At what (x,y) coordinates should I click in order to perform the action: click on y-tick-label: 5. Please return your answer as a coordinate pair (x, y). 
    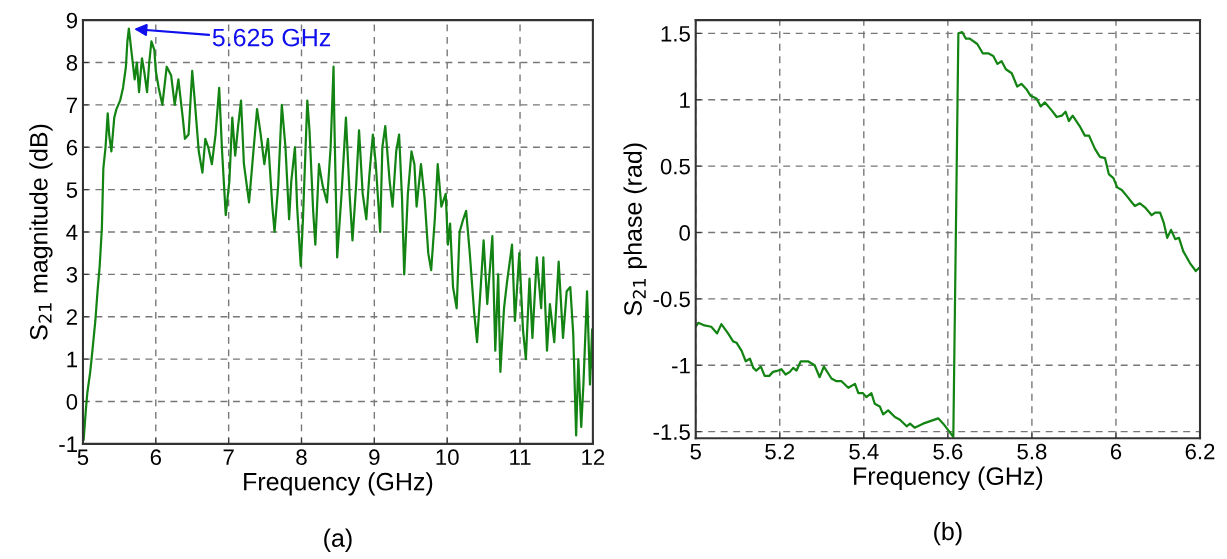
    Looking at the image, I should click on (72, 190).